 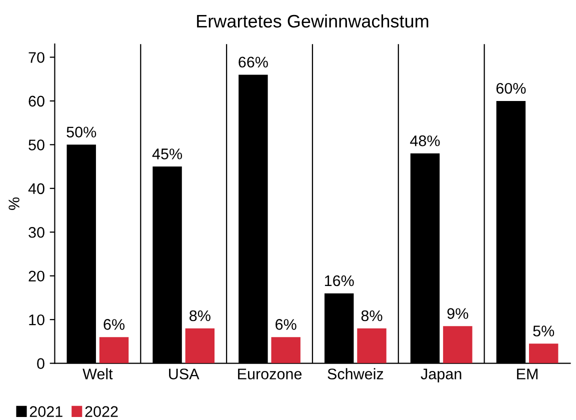 What do you see at coordinates (81, 132) in the screenshot?
I see `data-label: 50%` at bounding box center [81, 132].